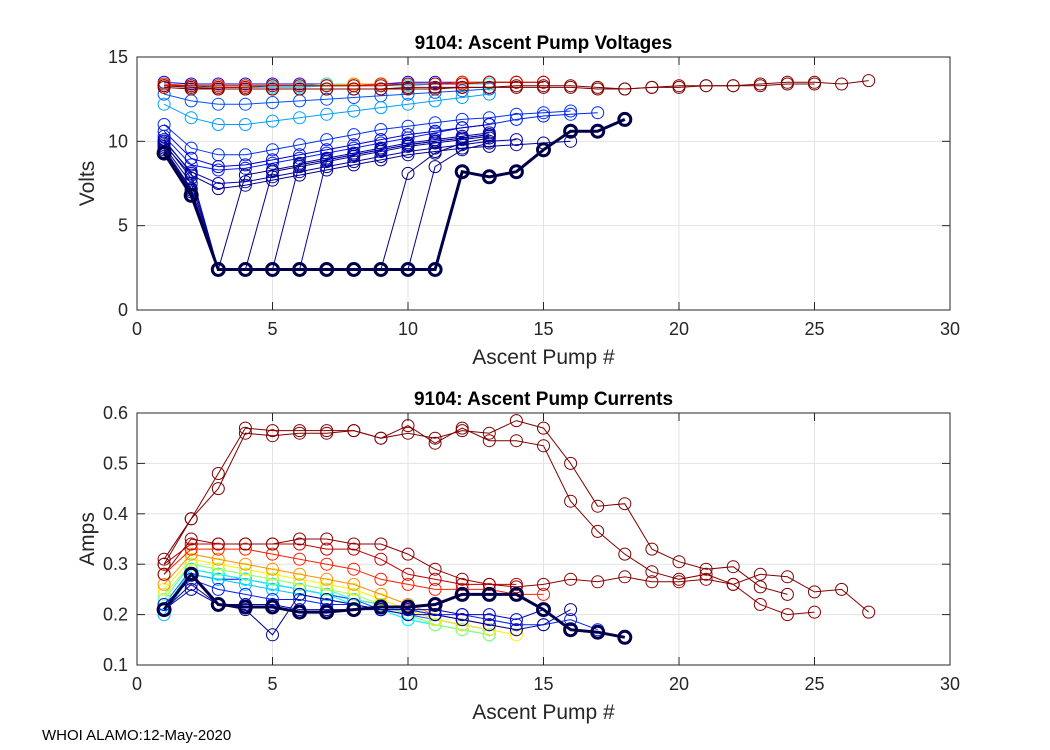 The height and width of the screenshot is (750, 1050). Describe the element at coordinates (679, 329) in the screenshot. I see `x-tick-label: 20` at that location.